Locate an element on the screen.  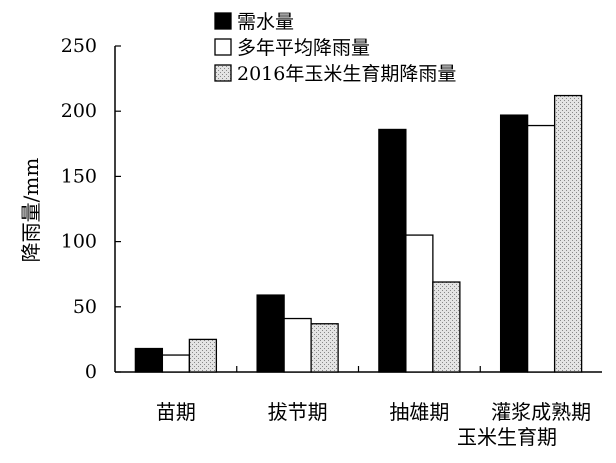
legend-label: 多年平均降雨量 is located at coordinates (303, 48).